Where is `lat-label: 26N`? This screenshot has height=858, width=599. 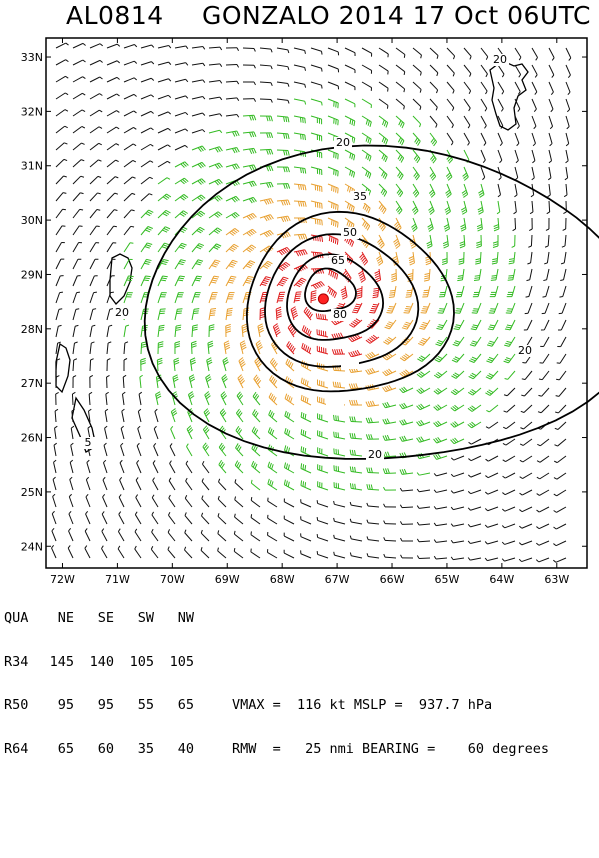 lat-label: 26N is located at coordinates (32, 438).